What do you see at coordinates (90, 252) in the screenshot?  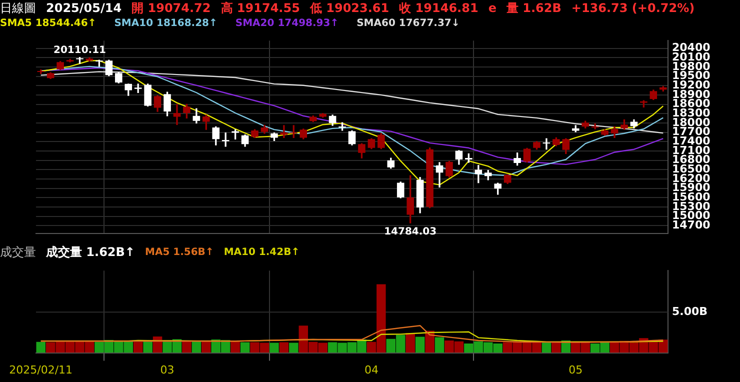 I see `text: 成交量 1.62B↑` at bounding box center [90, 252].